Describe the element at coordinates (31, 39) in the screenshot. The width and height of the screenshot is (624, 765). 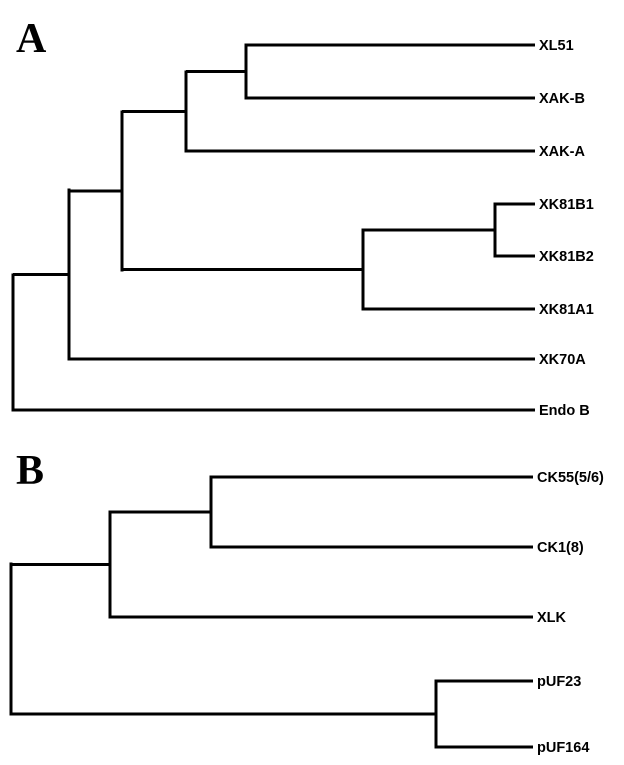
I see `panel-letter-a: A` at that location.